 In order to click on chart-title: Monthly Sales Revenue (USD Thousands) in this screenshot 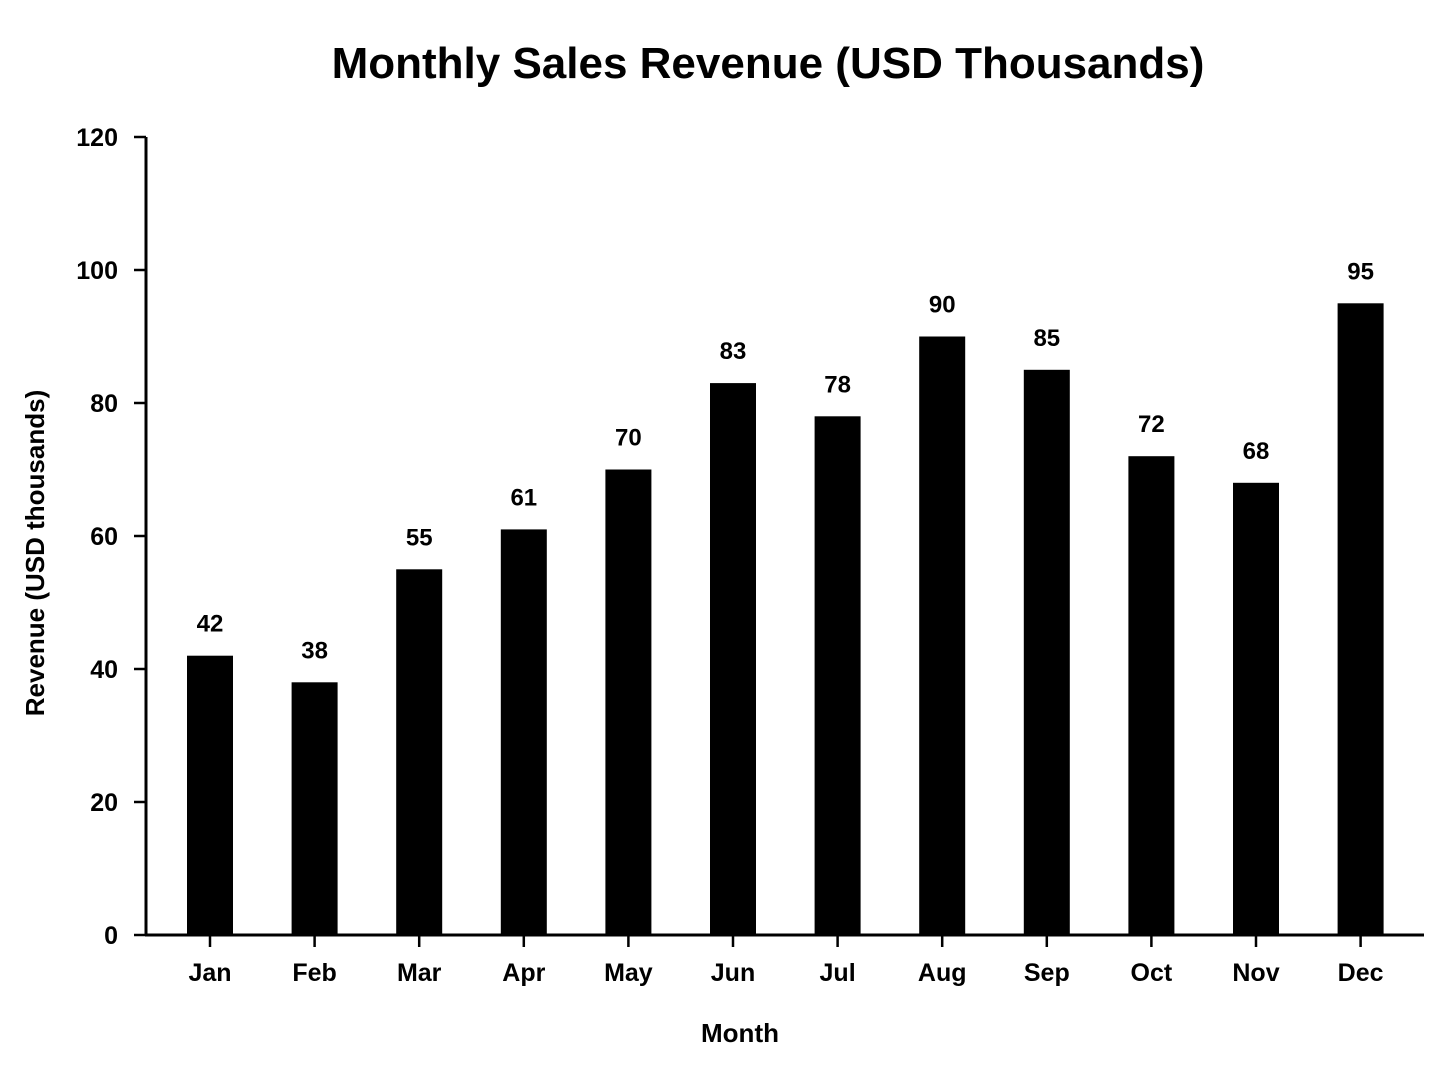, I will do `click(768, 63)`.